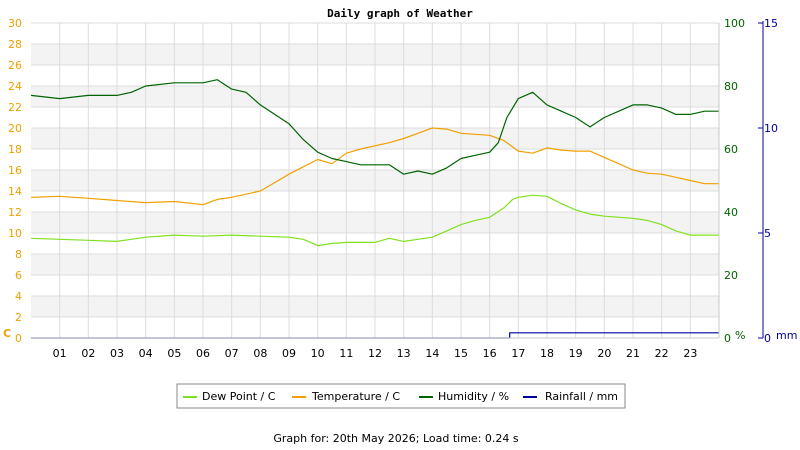 Image resolution: width=800 pixels, height=450 pixels. I want to click on rainfall-tick-label: 5, so click(767, 233).